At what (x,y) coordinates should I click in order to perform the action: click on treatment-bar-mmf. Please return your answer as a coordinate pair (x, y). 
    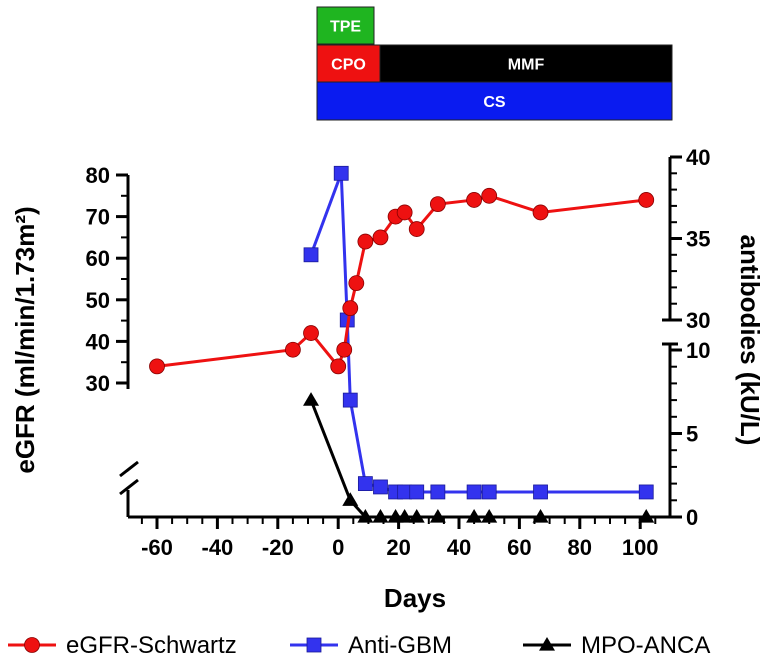
    Looking at the image, I should click on (526, 63).